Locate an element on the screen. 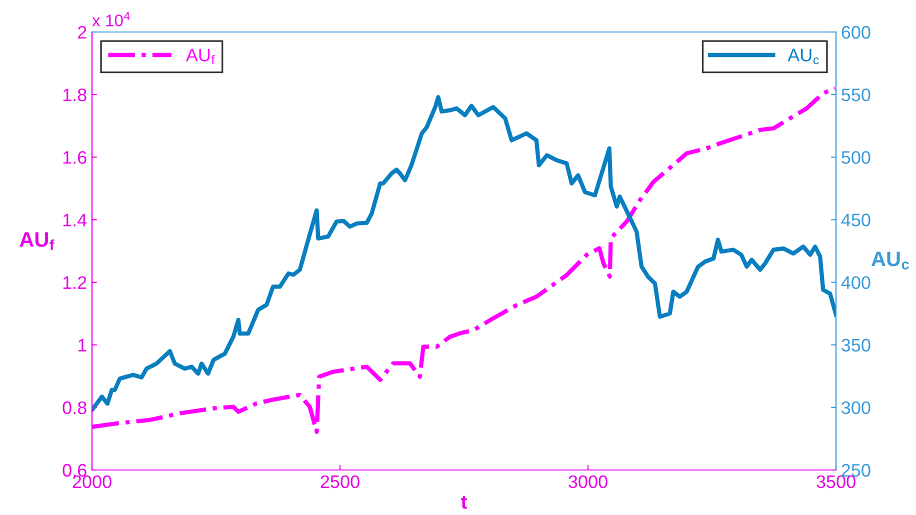 The image size is (916, 515). y2-tick-label: 550 is located at coordinates (856, 95).